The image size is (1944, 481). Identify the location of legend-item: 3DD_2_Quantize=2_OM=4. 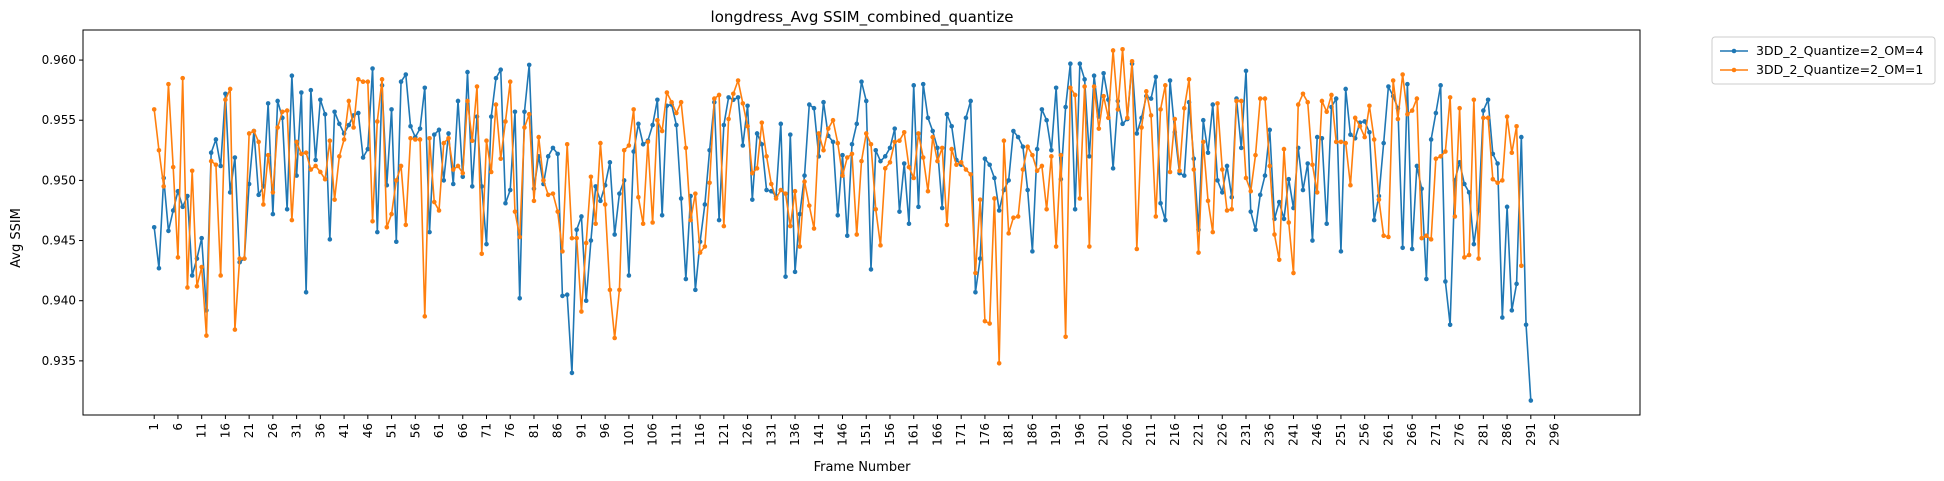
(1821, 50).